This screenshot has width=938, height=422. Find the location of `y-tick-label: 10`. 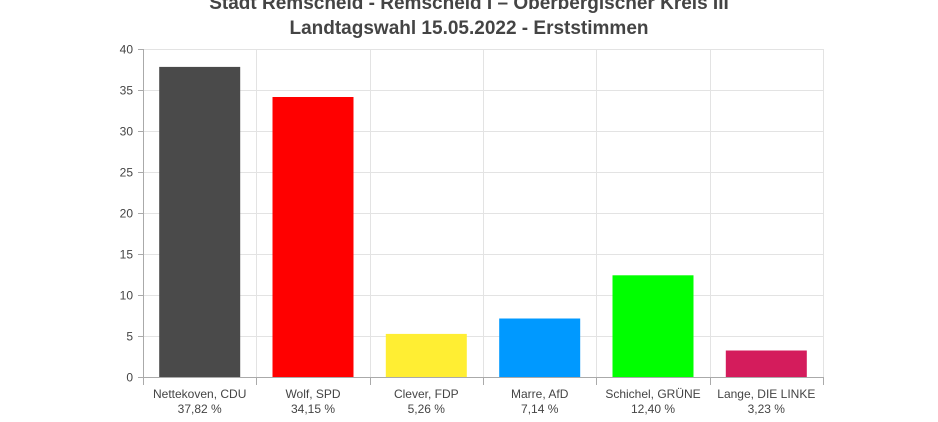

y-tick-label: 10 is located at coordinates (127, 296).